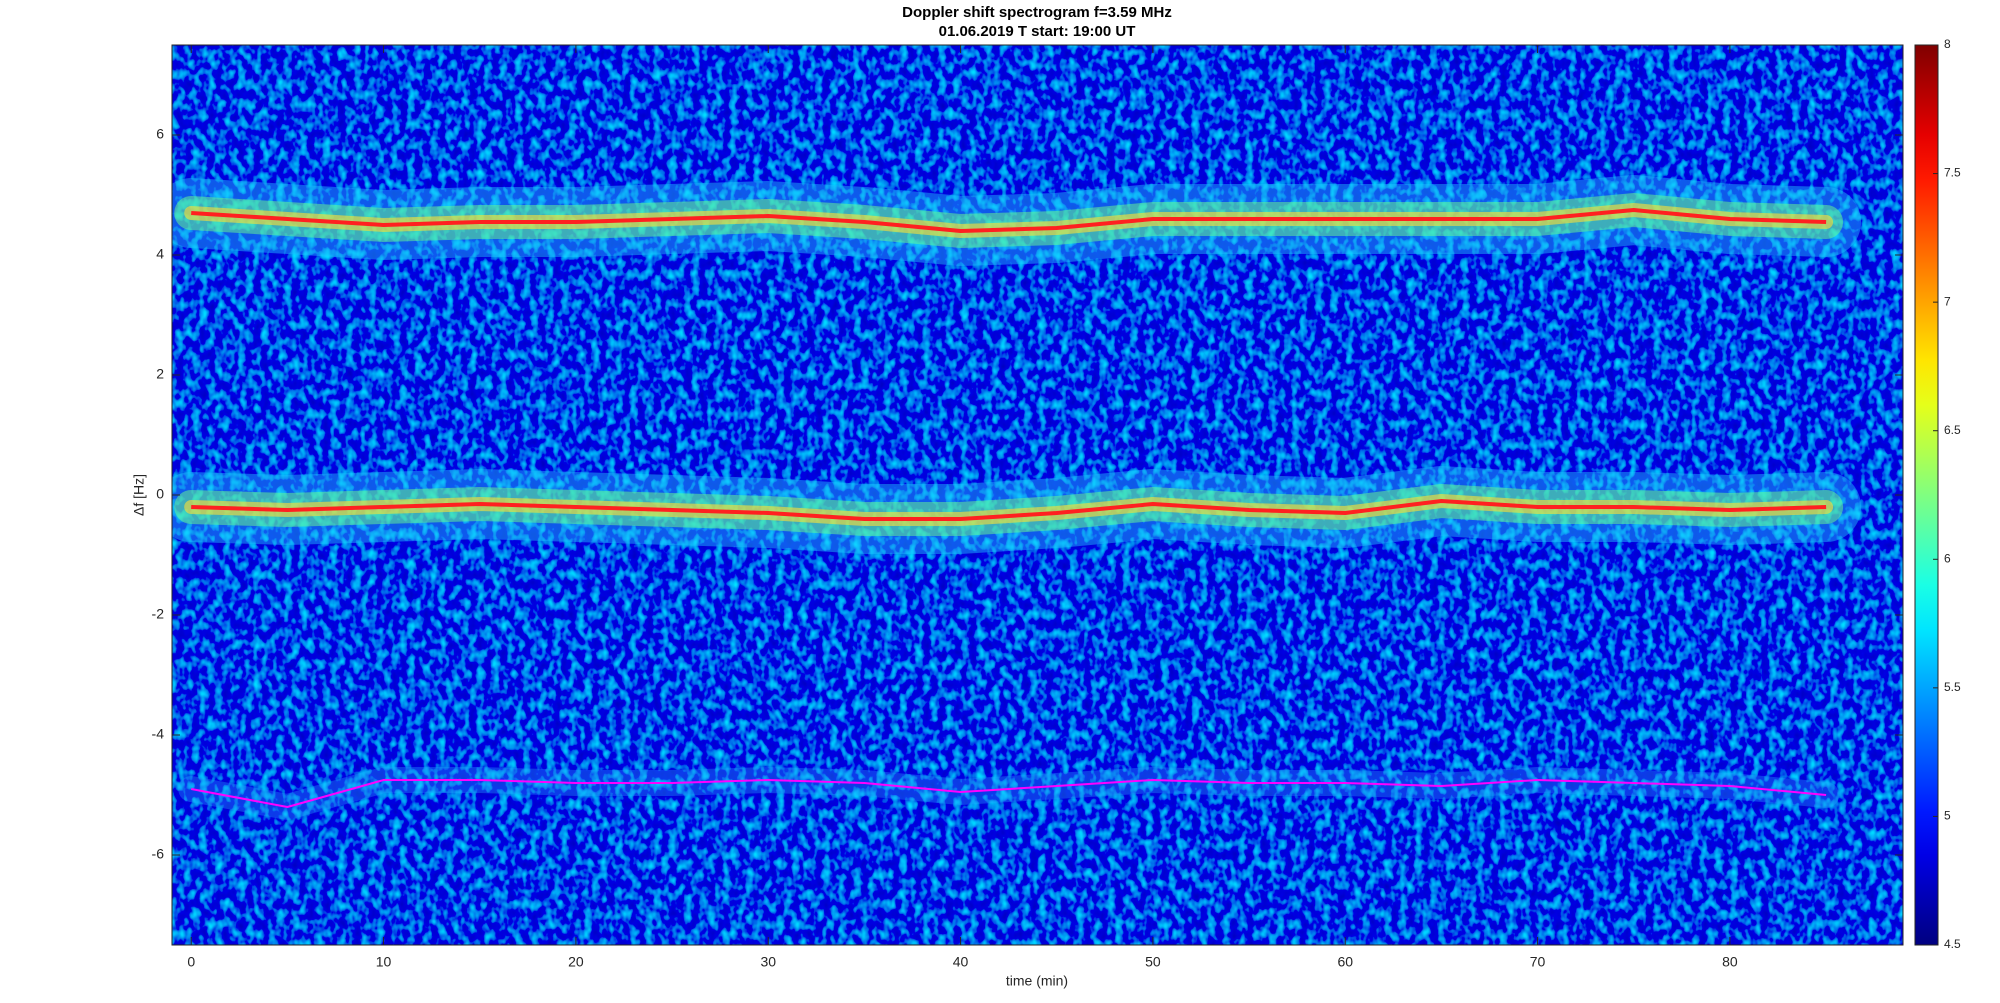 This screenshot has width=2000, height=1003. What do you see at coordinates (160, 494) in the screenshot?
I see `y-tick-label: 0` at bounding box center [160, 494].